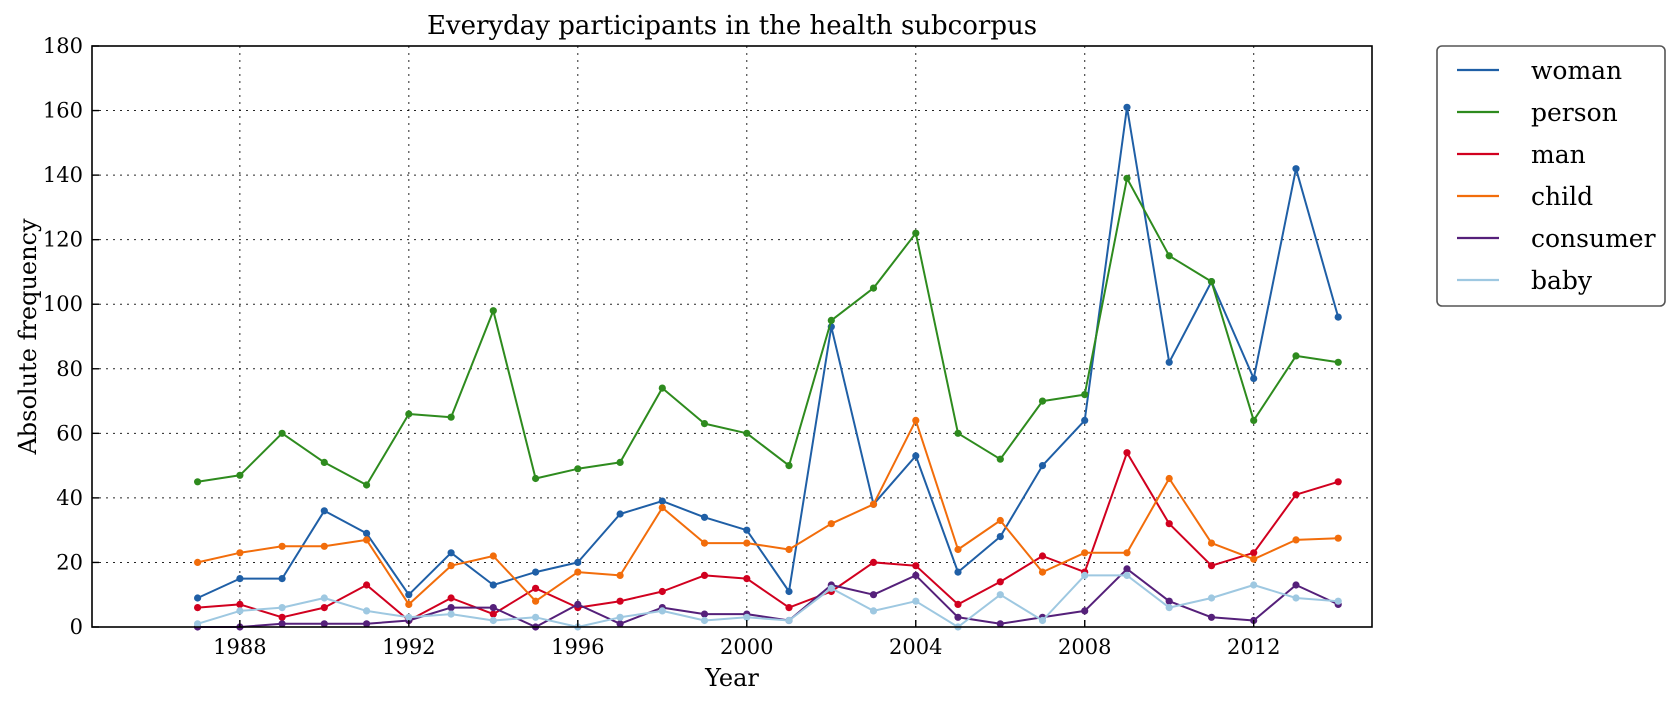 This screenshot has height=705, width=1678. What do you see at coordinates (71, 336) in the screenshot?
I see `y-axis: 0 20 40 60 80 100 120 140 160 180` at bounding box center [71, 336].